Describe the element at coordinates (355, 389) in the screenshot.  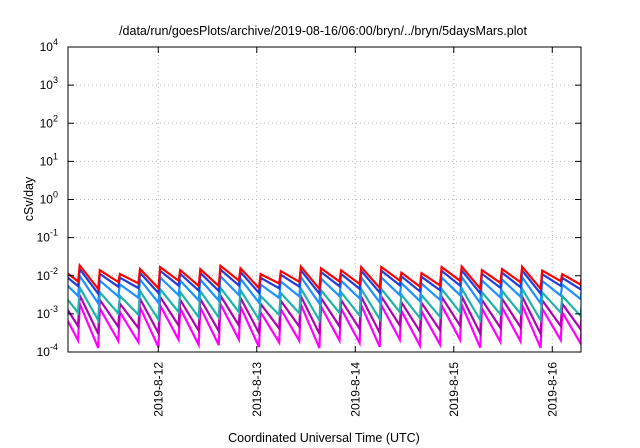
I see `x-tick-label: 2019-8-14` at that location.